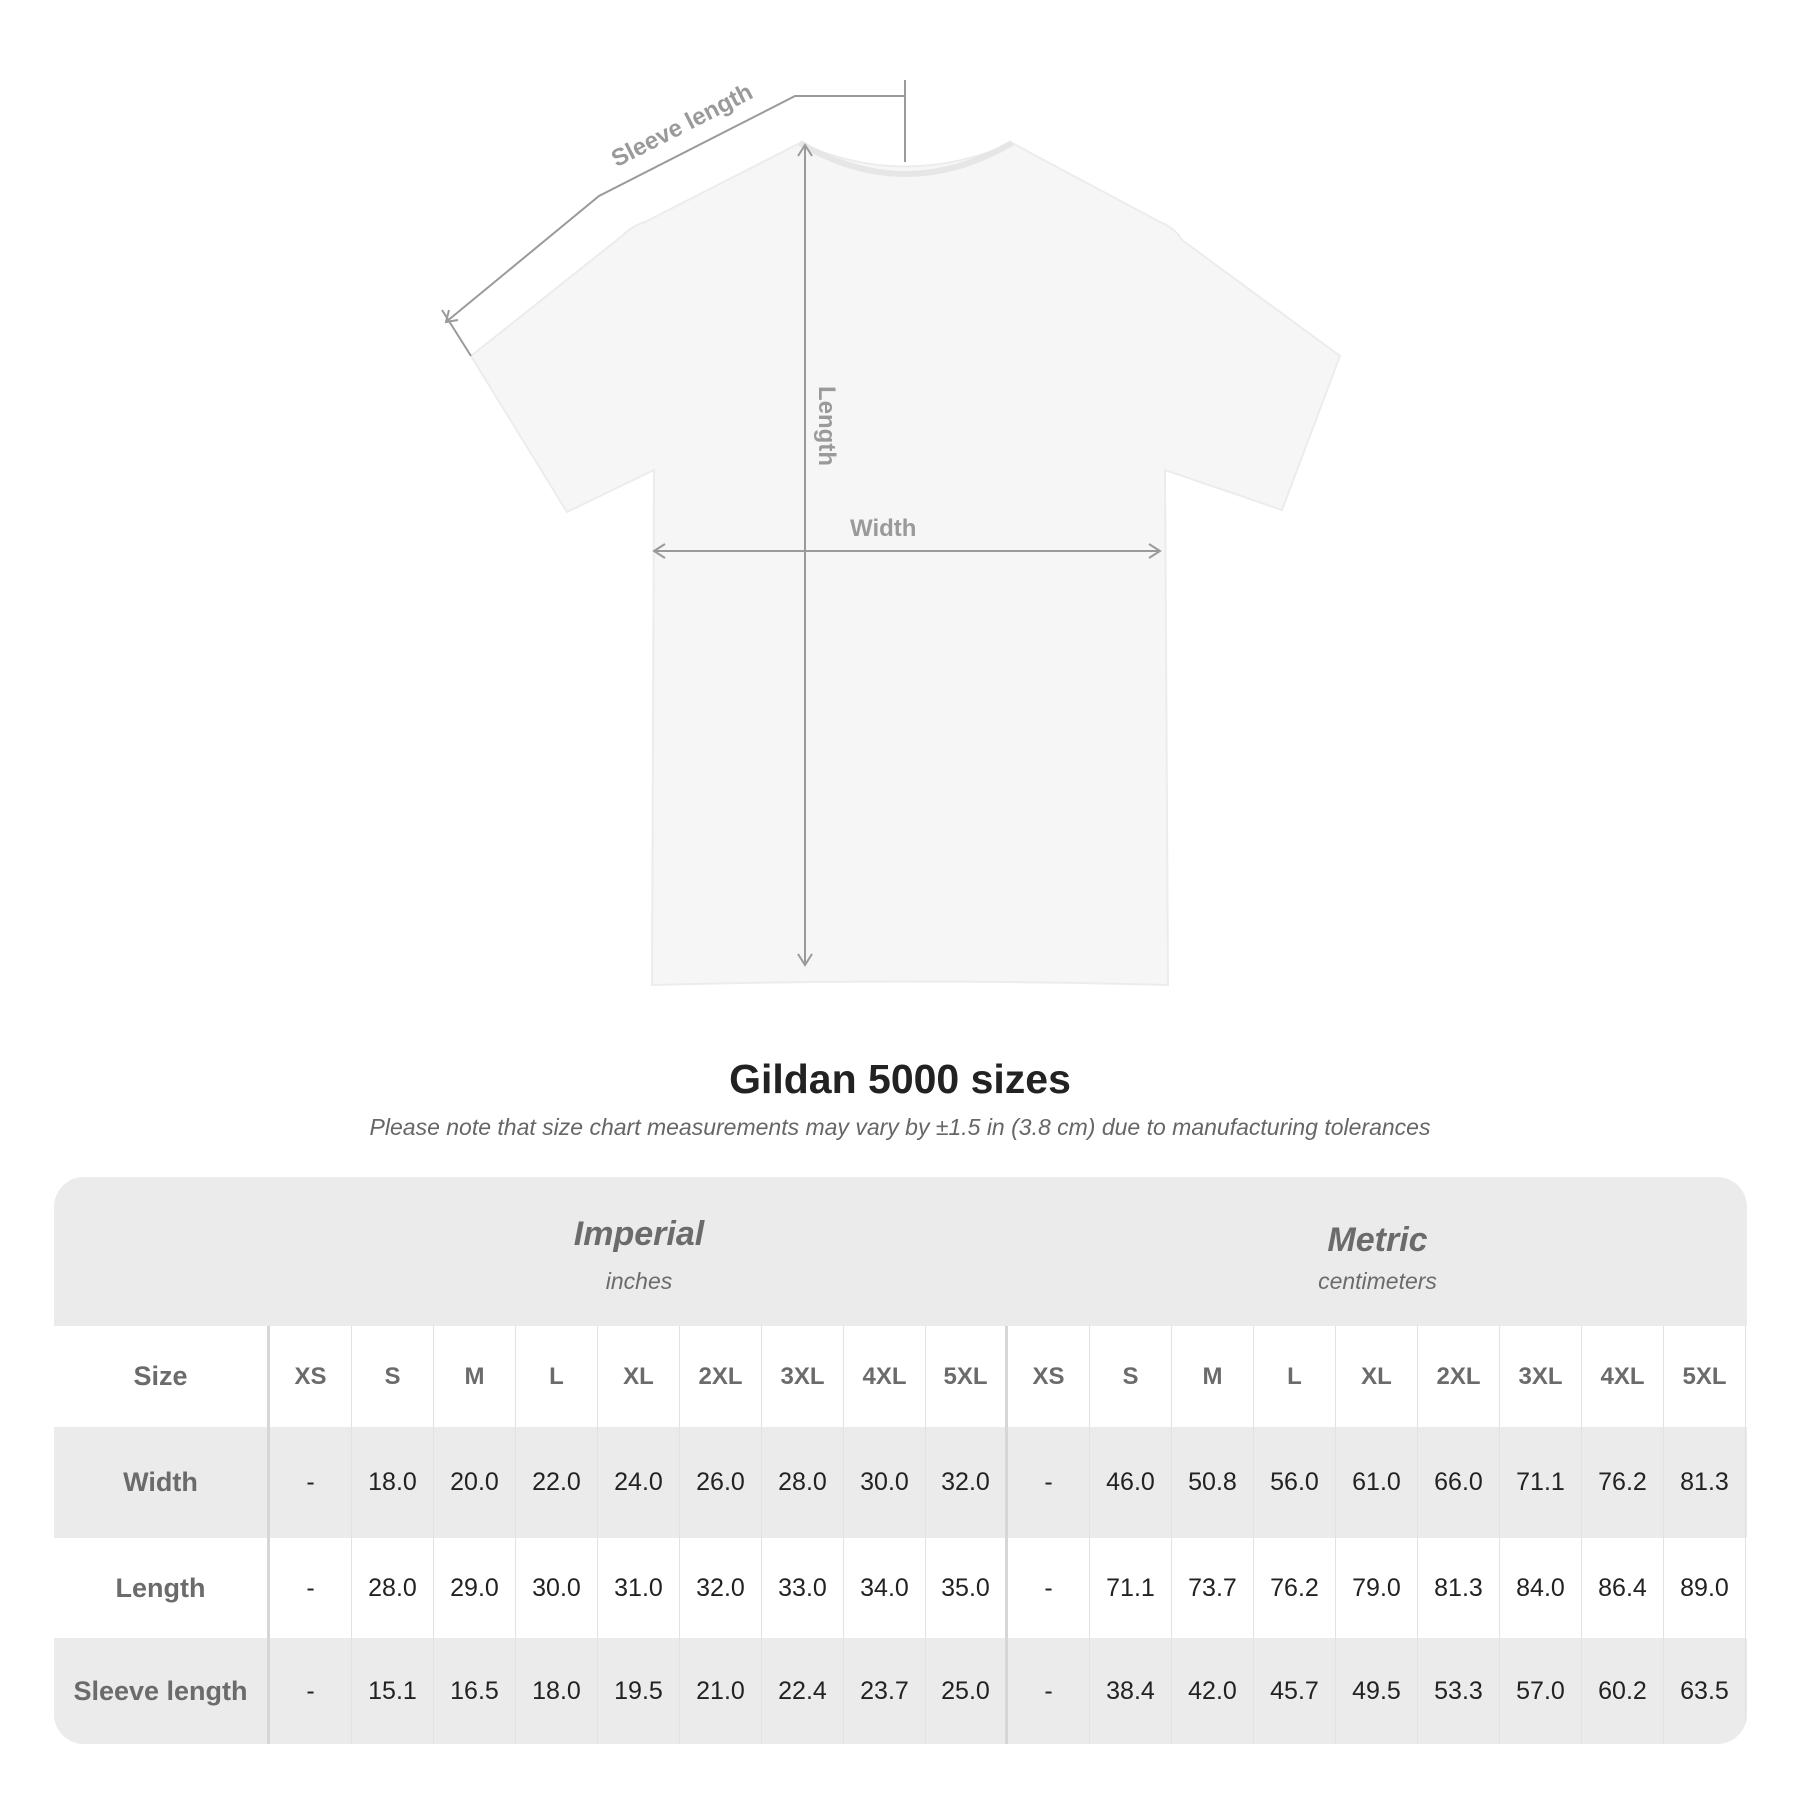  Describe the element at coordinates (639, 1281) in the screenshot. I see `imperial-unit: inches` at that location.